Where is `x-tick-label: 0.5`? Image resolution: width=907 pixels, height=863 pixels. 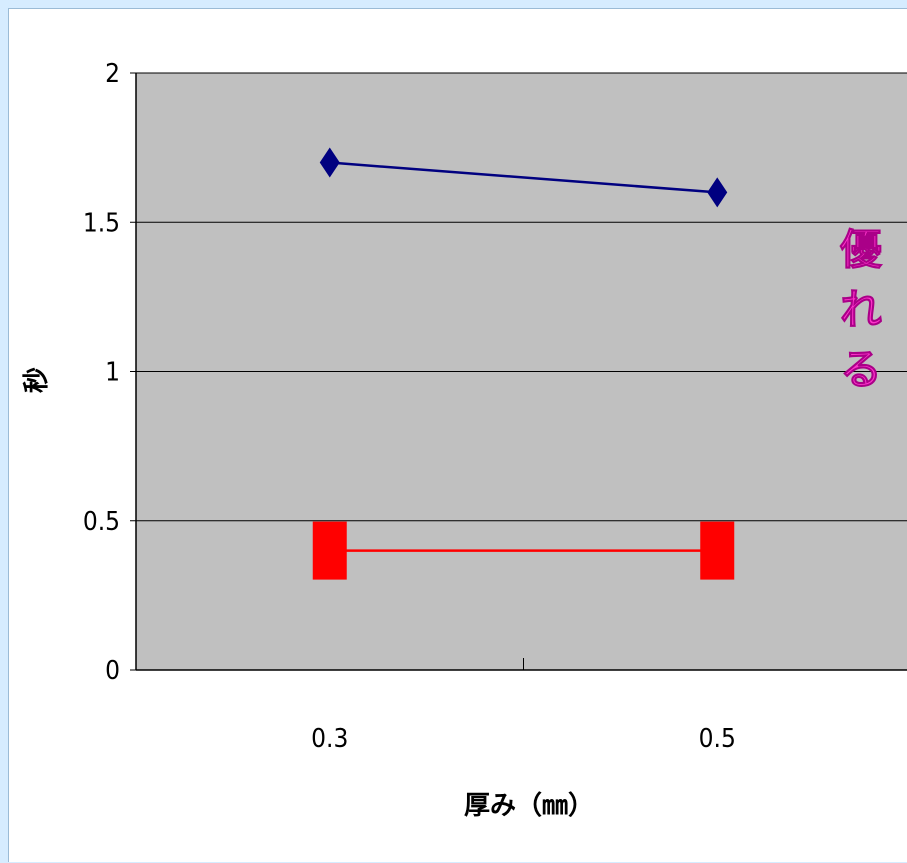
x-tick-label: 0.5 is located at coordinates (717, 739).